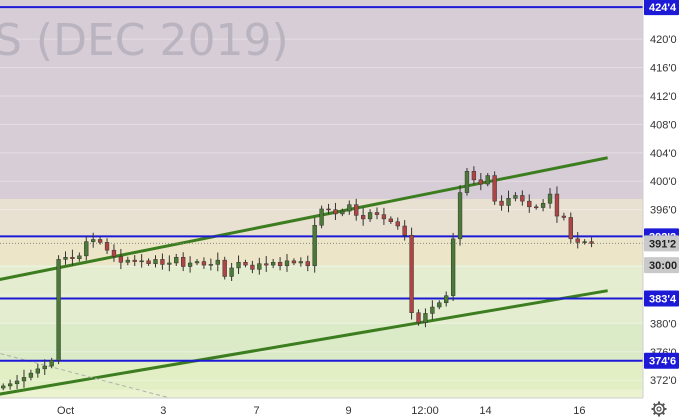 The image size is (680, 420). I want to click on x-tick-label: Oct, so click(65, 411).